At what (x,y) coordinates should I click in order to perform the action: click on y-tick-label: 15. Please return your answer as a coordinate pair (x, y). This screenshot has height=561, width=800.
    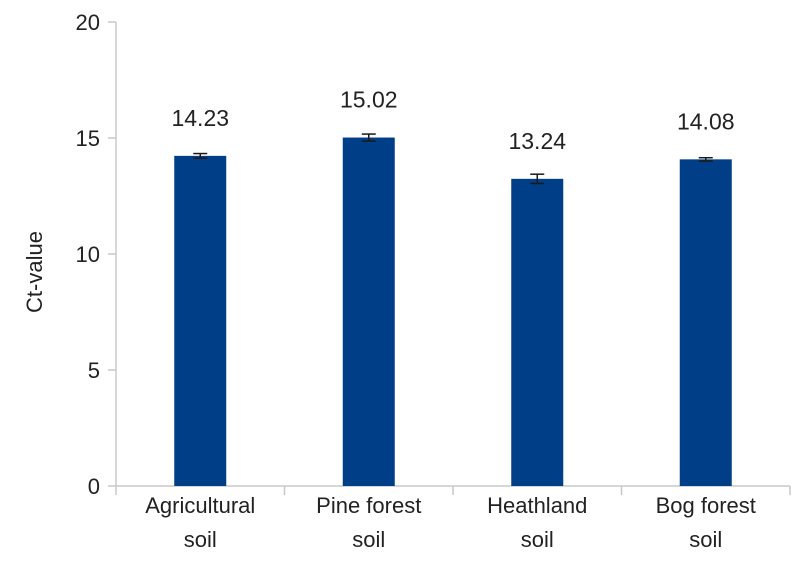
    Looking at the image, I should click on (88, 138).